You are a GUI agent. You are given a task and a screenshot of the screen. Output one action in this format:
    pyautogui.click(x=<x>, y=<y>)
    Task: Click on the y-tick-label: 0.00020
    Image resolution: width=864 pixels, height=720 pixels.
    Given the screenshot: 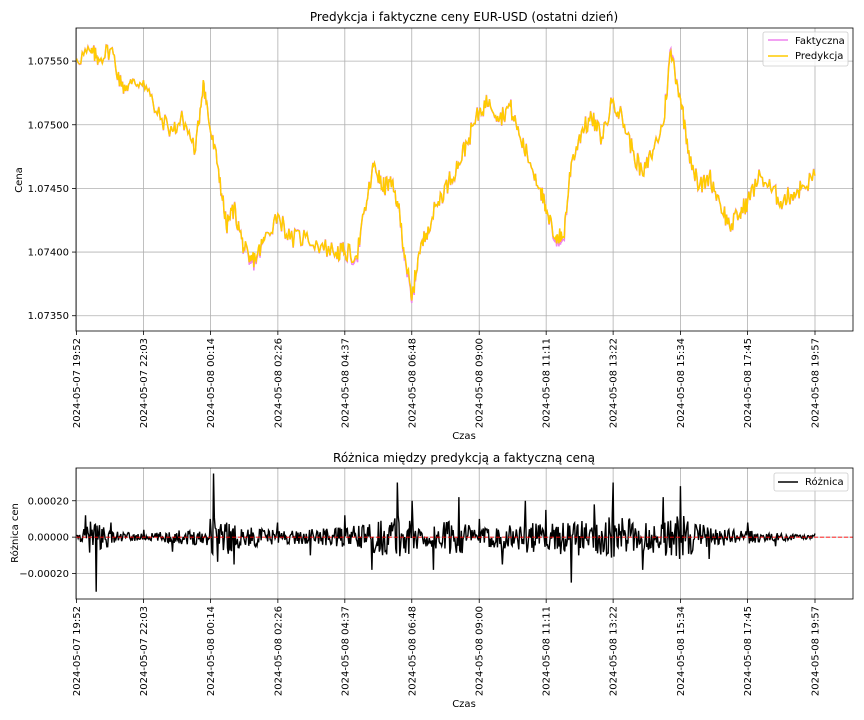 What is the action you would take?
    pyautogui.click(x=48, y=501)
    